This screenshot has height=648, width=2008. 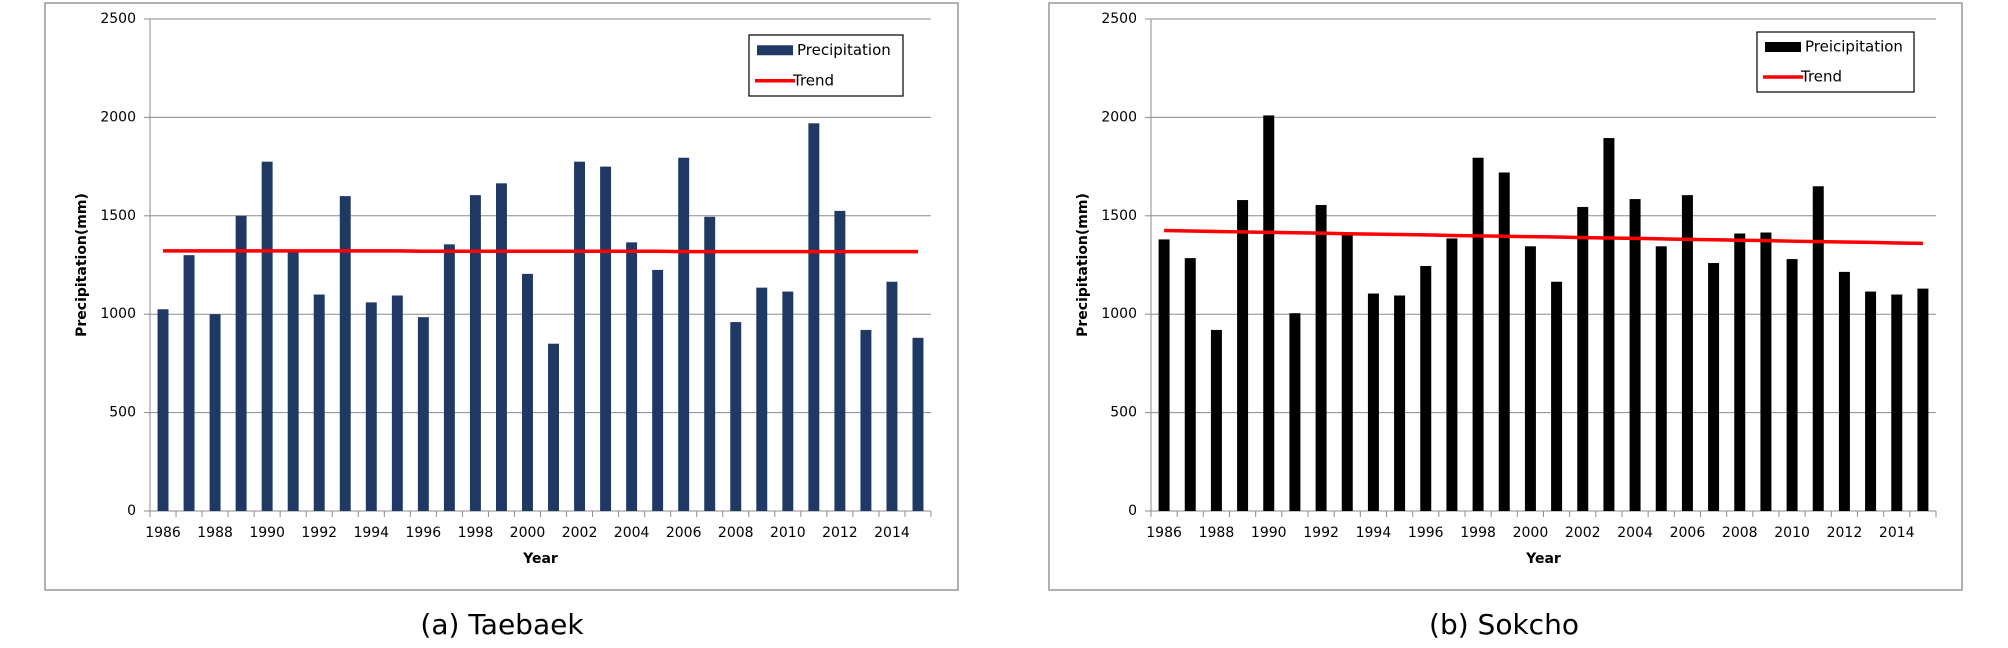 What do you see at coordinates (1854, 47) in the screenshot?
I see `legend-label: Preicipitation` at bounding box center [1854, 47].